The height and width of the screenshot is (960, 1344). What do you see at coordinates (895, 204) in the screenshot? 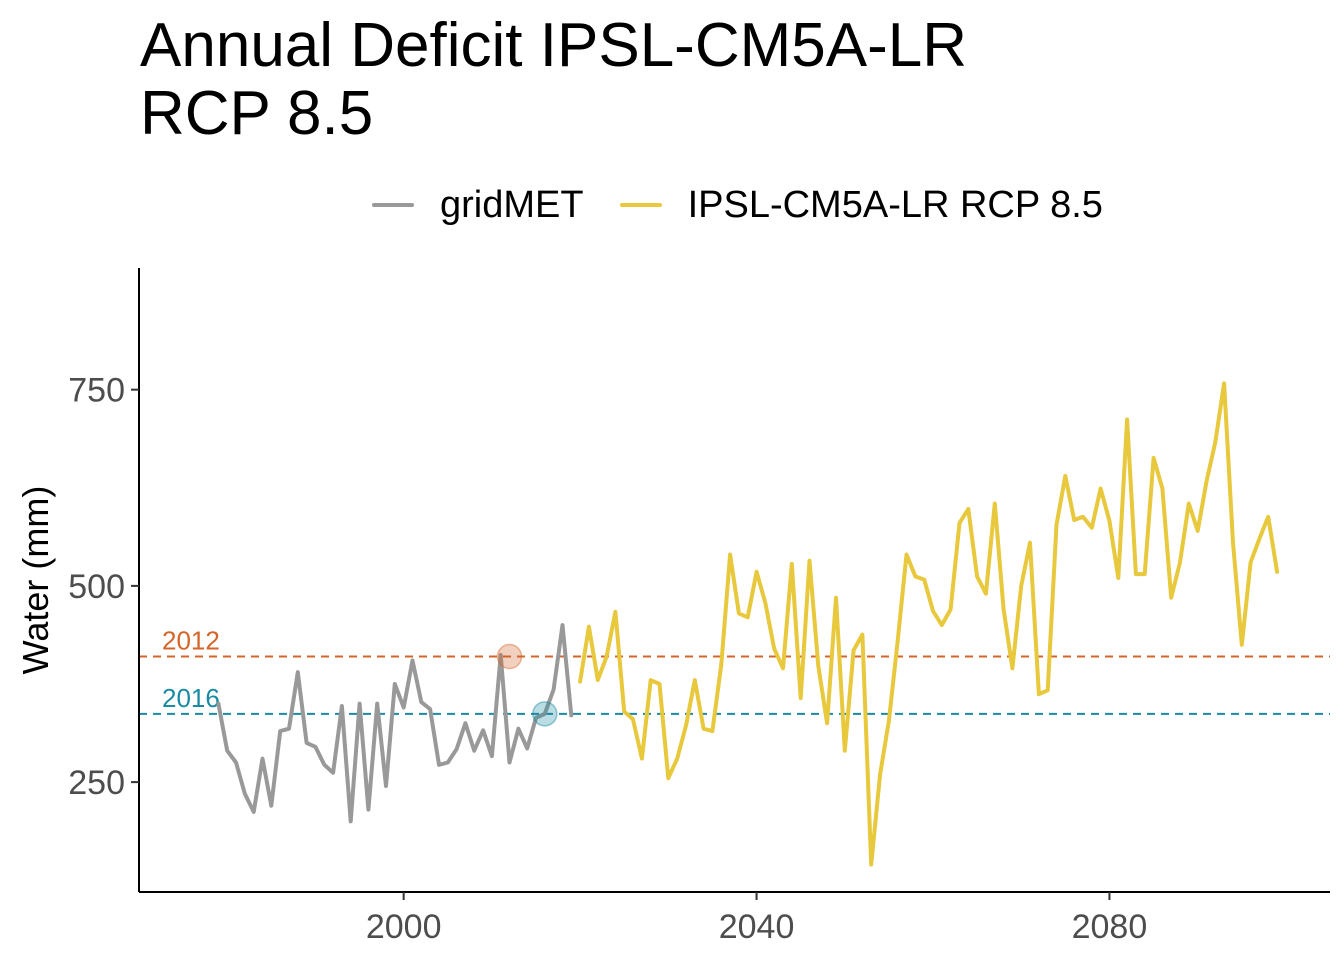
I see `legend-label-ipsl: IPSL-CM5A-LR RCP 8.5` at bounding box center [895, 204].